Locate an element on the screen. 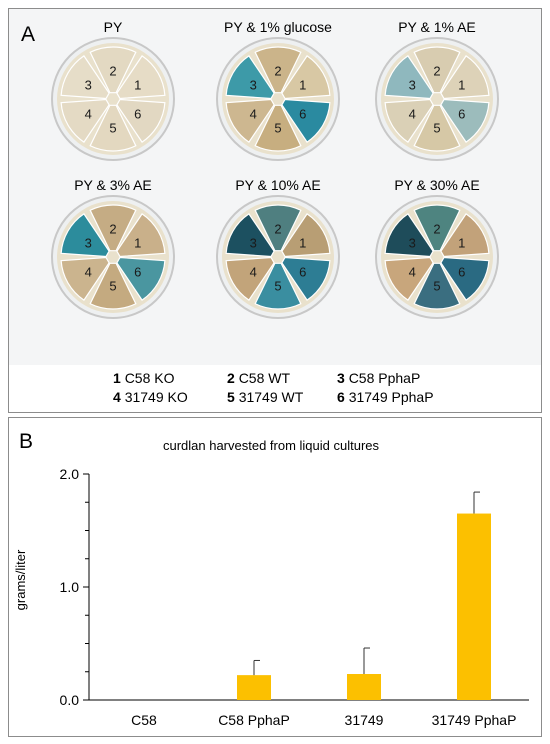 This screenshot has width=550, height=744. legend-item-5: 5 31749 WT is located at coordinates (265, 397).